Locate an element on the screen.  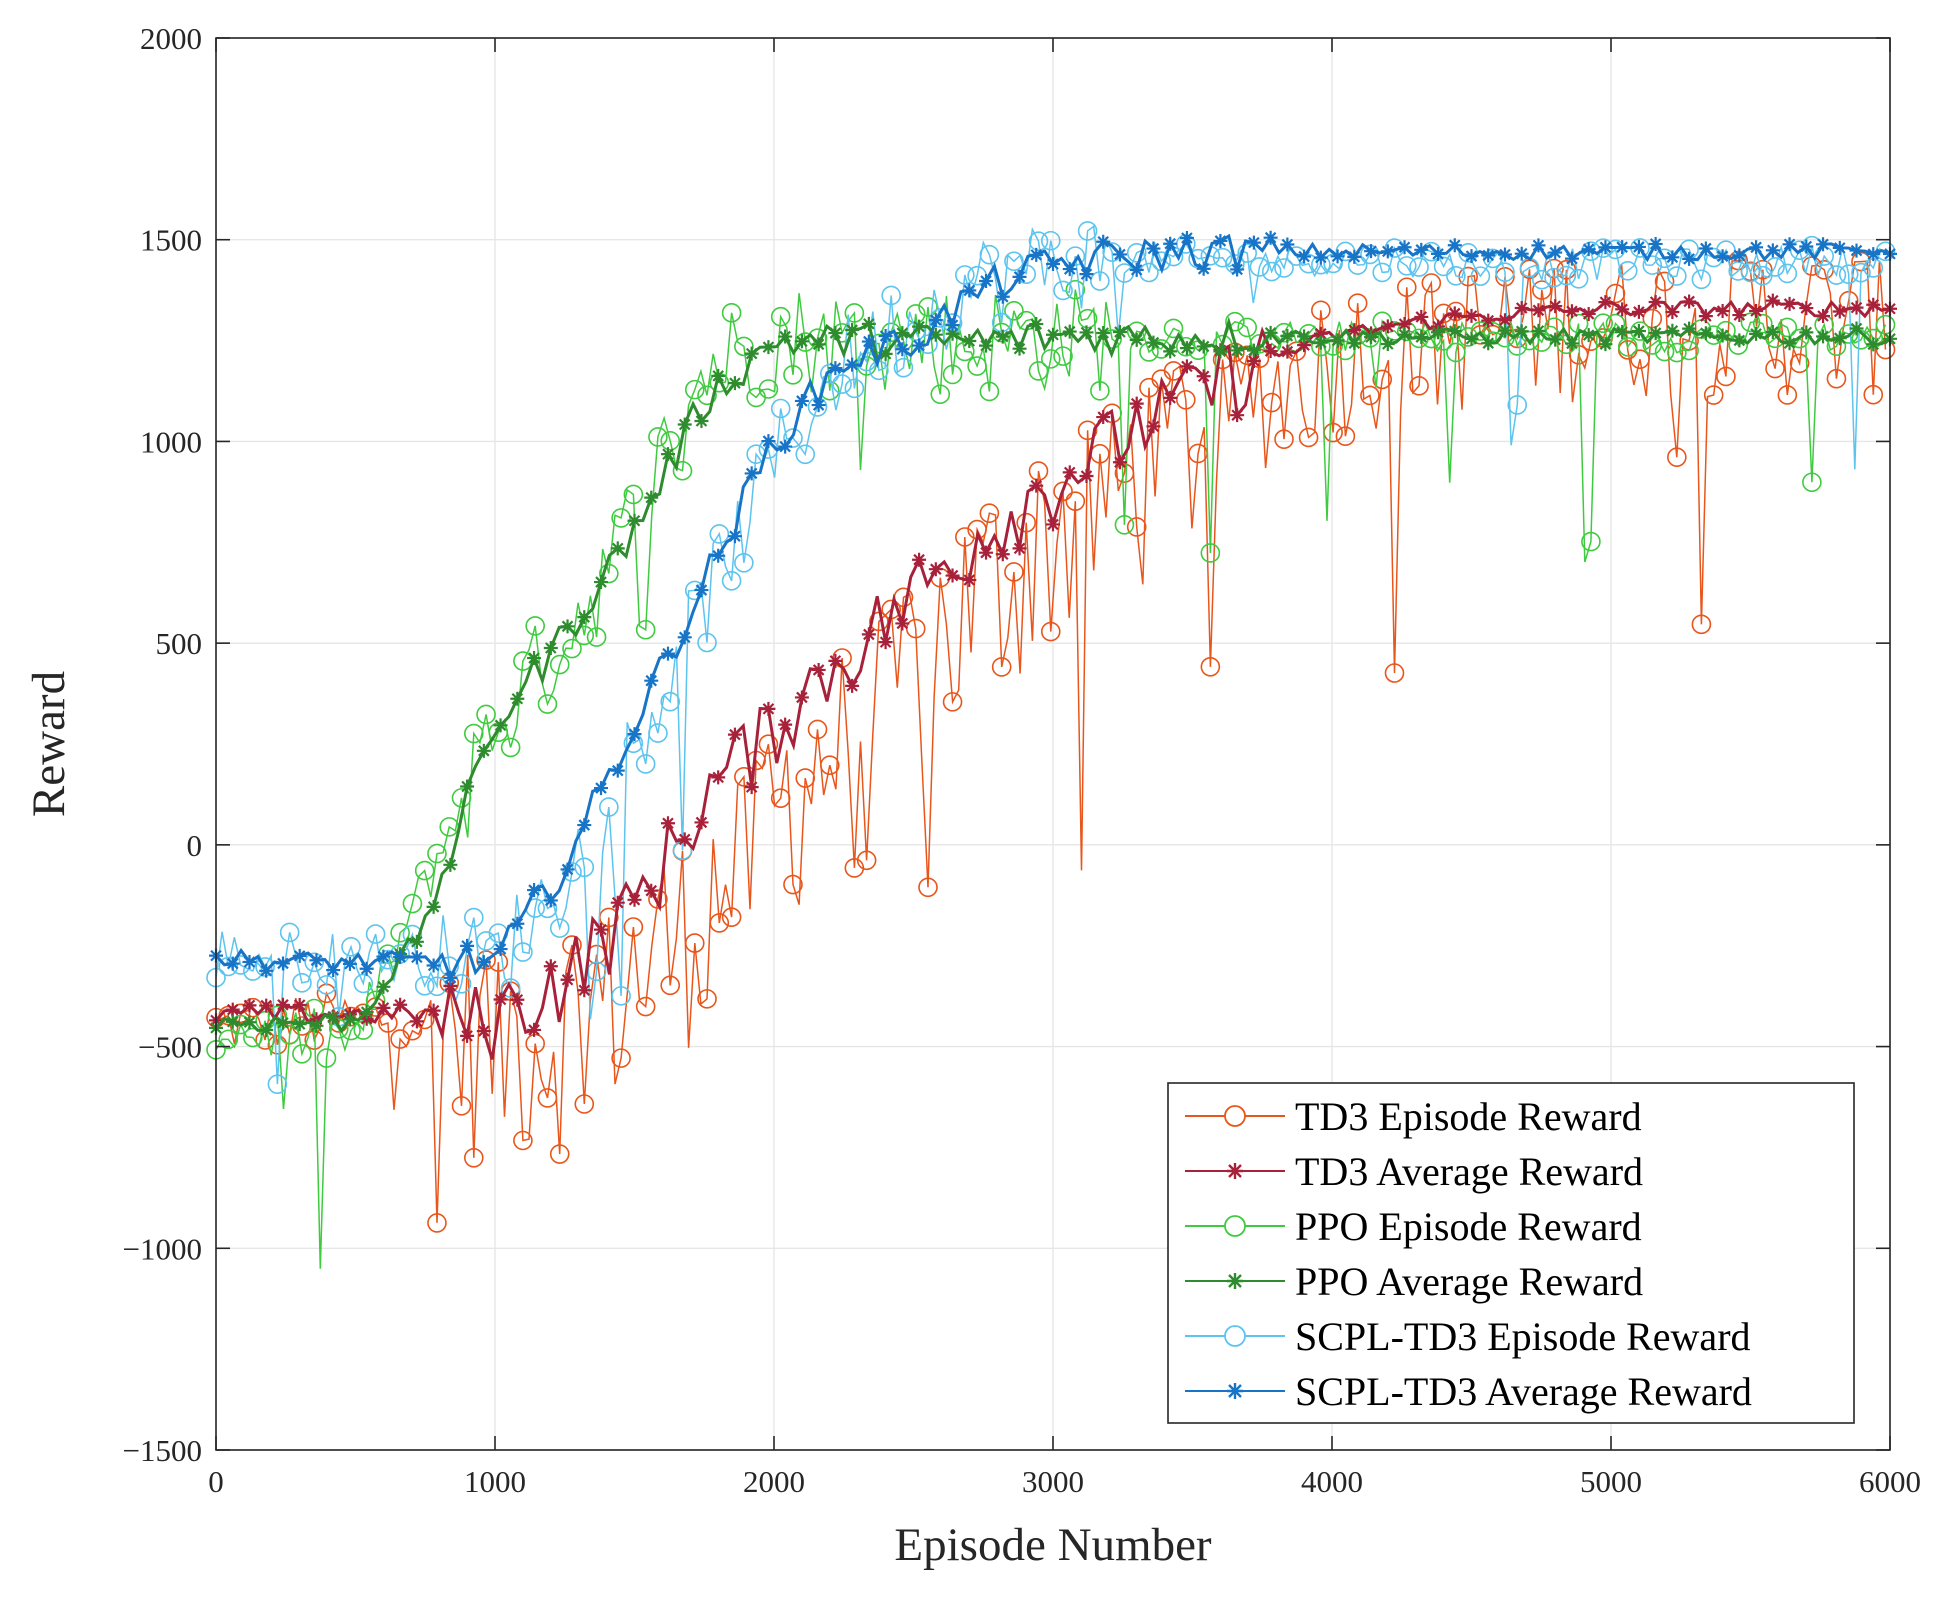
legend-label: TD3 Episode Reward is located at coordinates (1468, 1116).